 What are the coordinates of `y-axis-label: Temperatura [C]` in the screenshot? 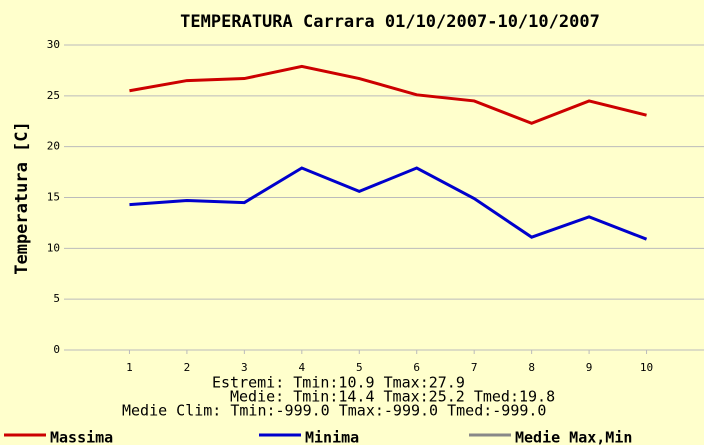 It's located at (22, 198).